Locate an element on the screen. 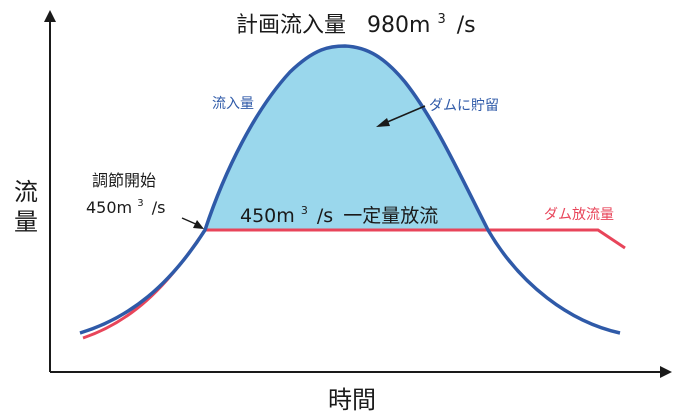 This screenshot has height=418, width=673. y-axis-label-bottom: 量 is located at coordinates (26, 222).